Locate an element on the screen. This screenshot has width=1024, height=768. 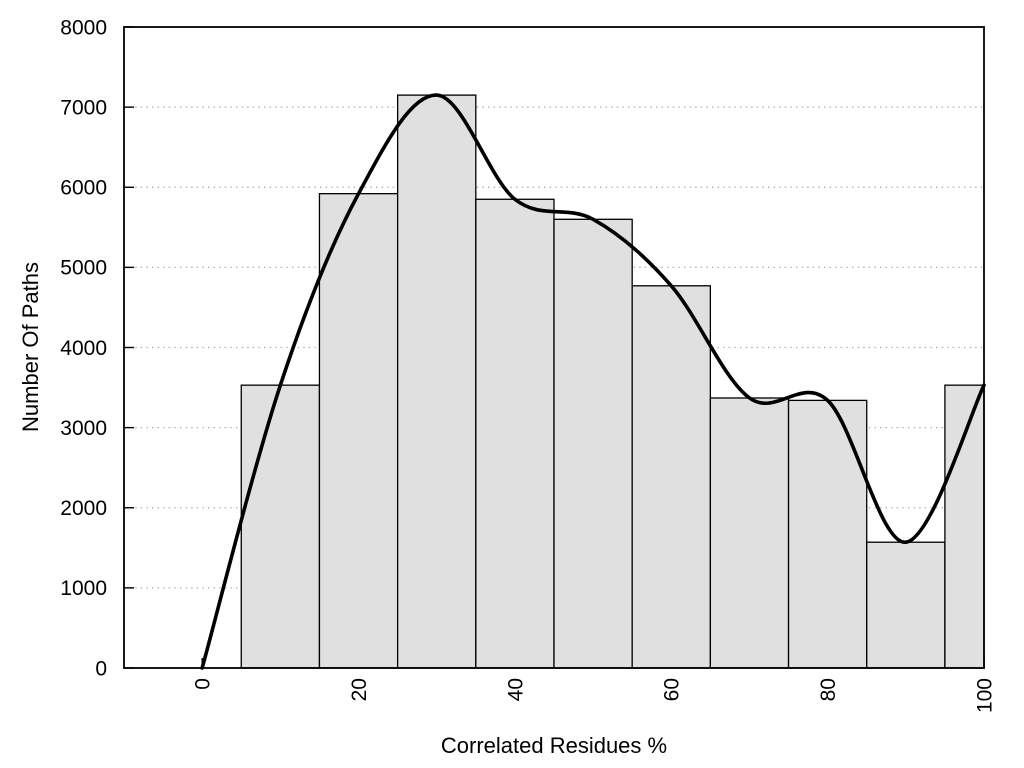
y-tick-label-2000: 2000 is located at coordinates (83, 508).